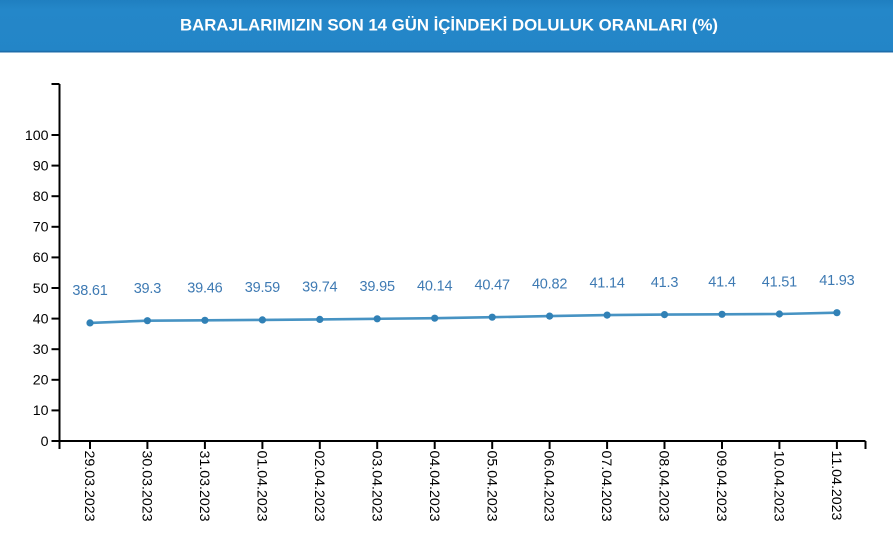 Image resolution: width=893 pixels, height=544 pixels. What do you see at coordinates (377, 287) in the screenshot?
I see `svg-text: 39.95` at bounding box center [377, 287].